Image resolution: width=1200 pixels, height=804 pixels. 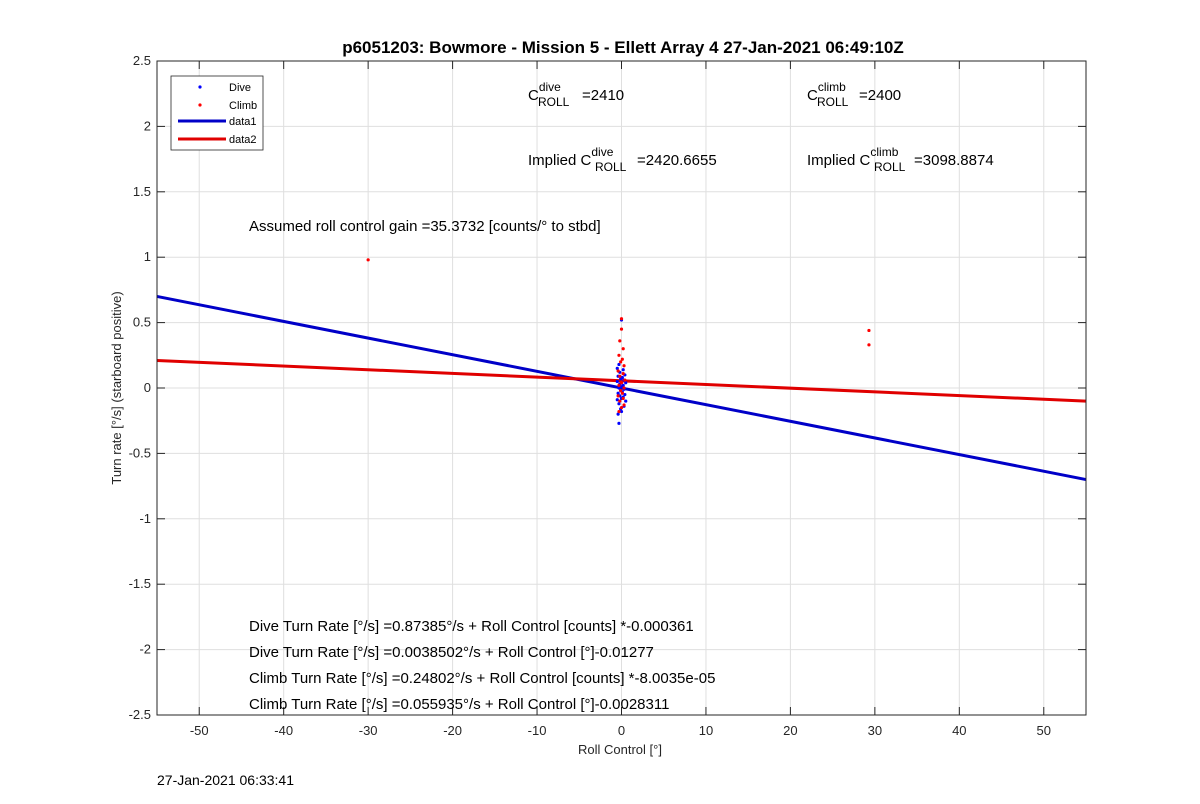 What do you see at coordinates (368, 730) in the screenshot?
I see `x-tick-label: -30` at bounding box center [368, 730].